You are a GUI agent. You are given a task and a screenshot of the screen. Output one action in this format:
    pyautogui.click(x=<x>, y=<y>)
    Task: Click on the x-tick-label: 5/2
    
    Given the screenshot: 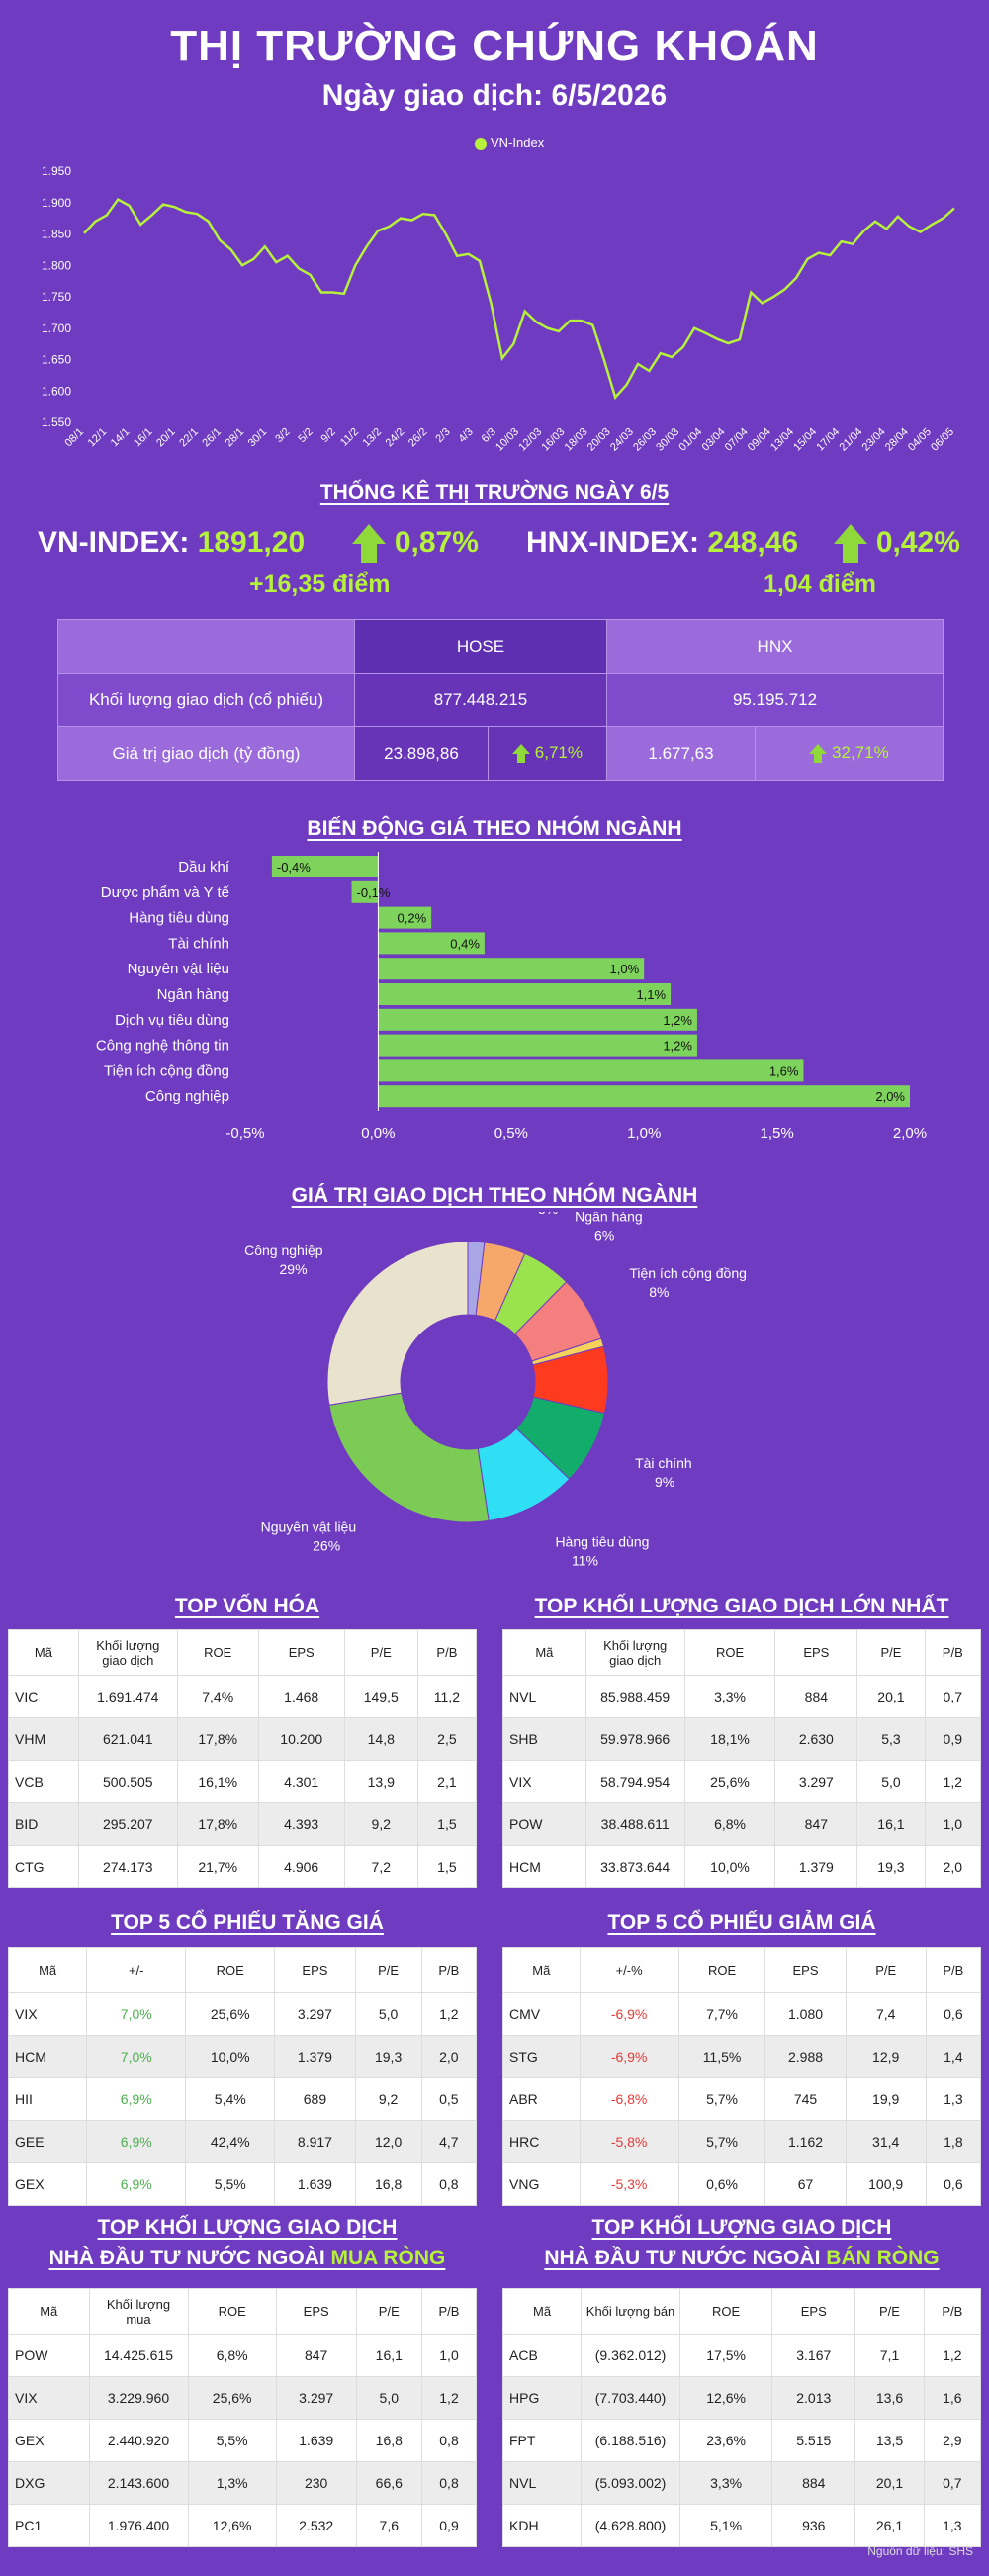 What is the action you would take?
    pyautogui.click(x=305, y=435)
    